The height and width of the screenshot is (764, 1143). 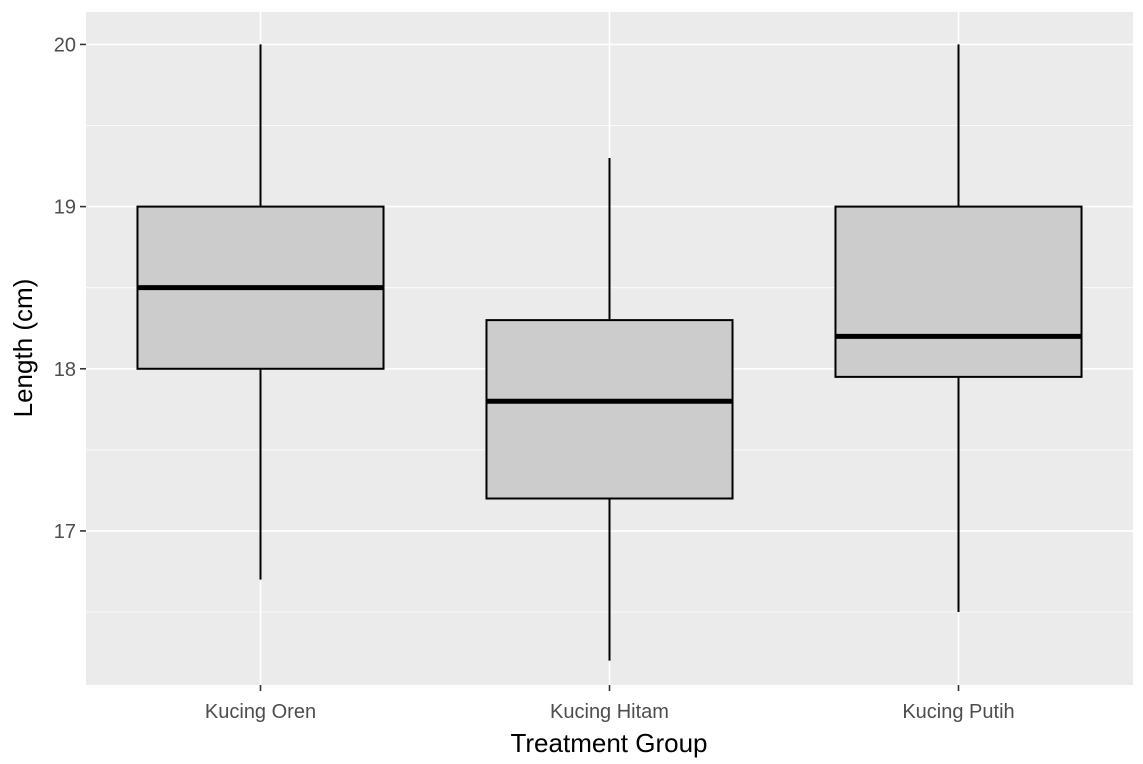 I want to click on y-tick-label: 18, so click(x=65, y=370).